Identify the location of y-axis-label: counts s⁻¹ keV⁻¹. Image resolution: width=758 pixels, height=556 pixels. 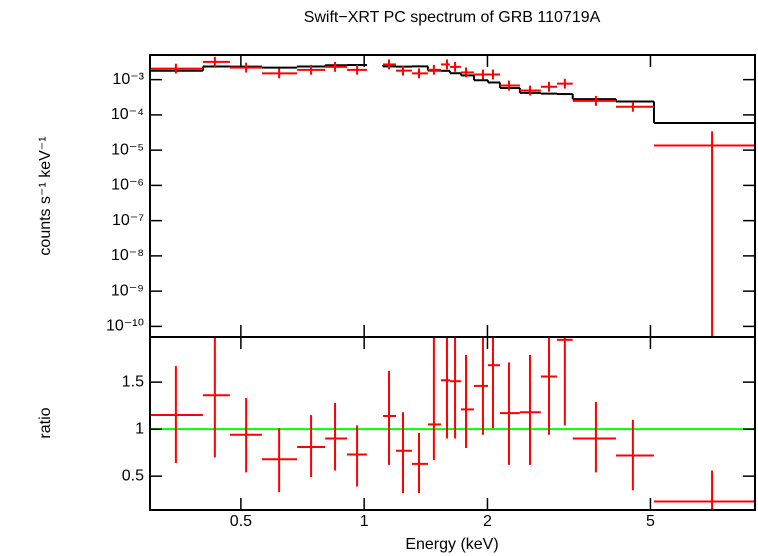
(45, 195).